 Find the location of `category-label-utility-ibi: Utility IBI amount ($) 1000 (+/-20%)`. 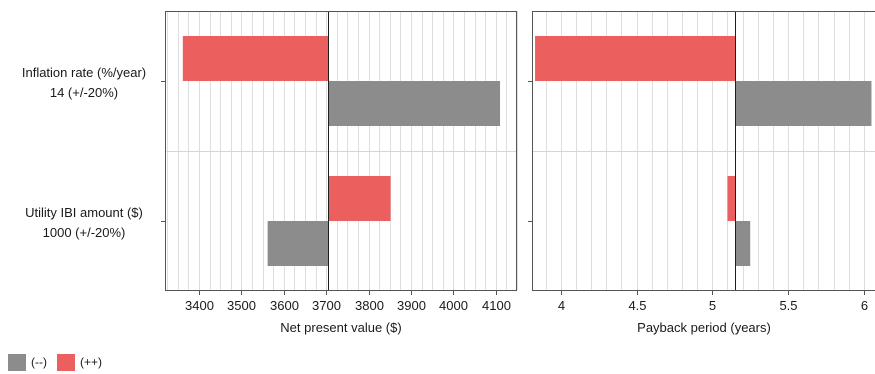

category-label-utility-ibi: Utility IBI amount ($) 1000 (+/-20%) is located at coordinates (84, 223).